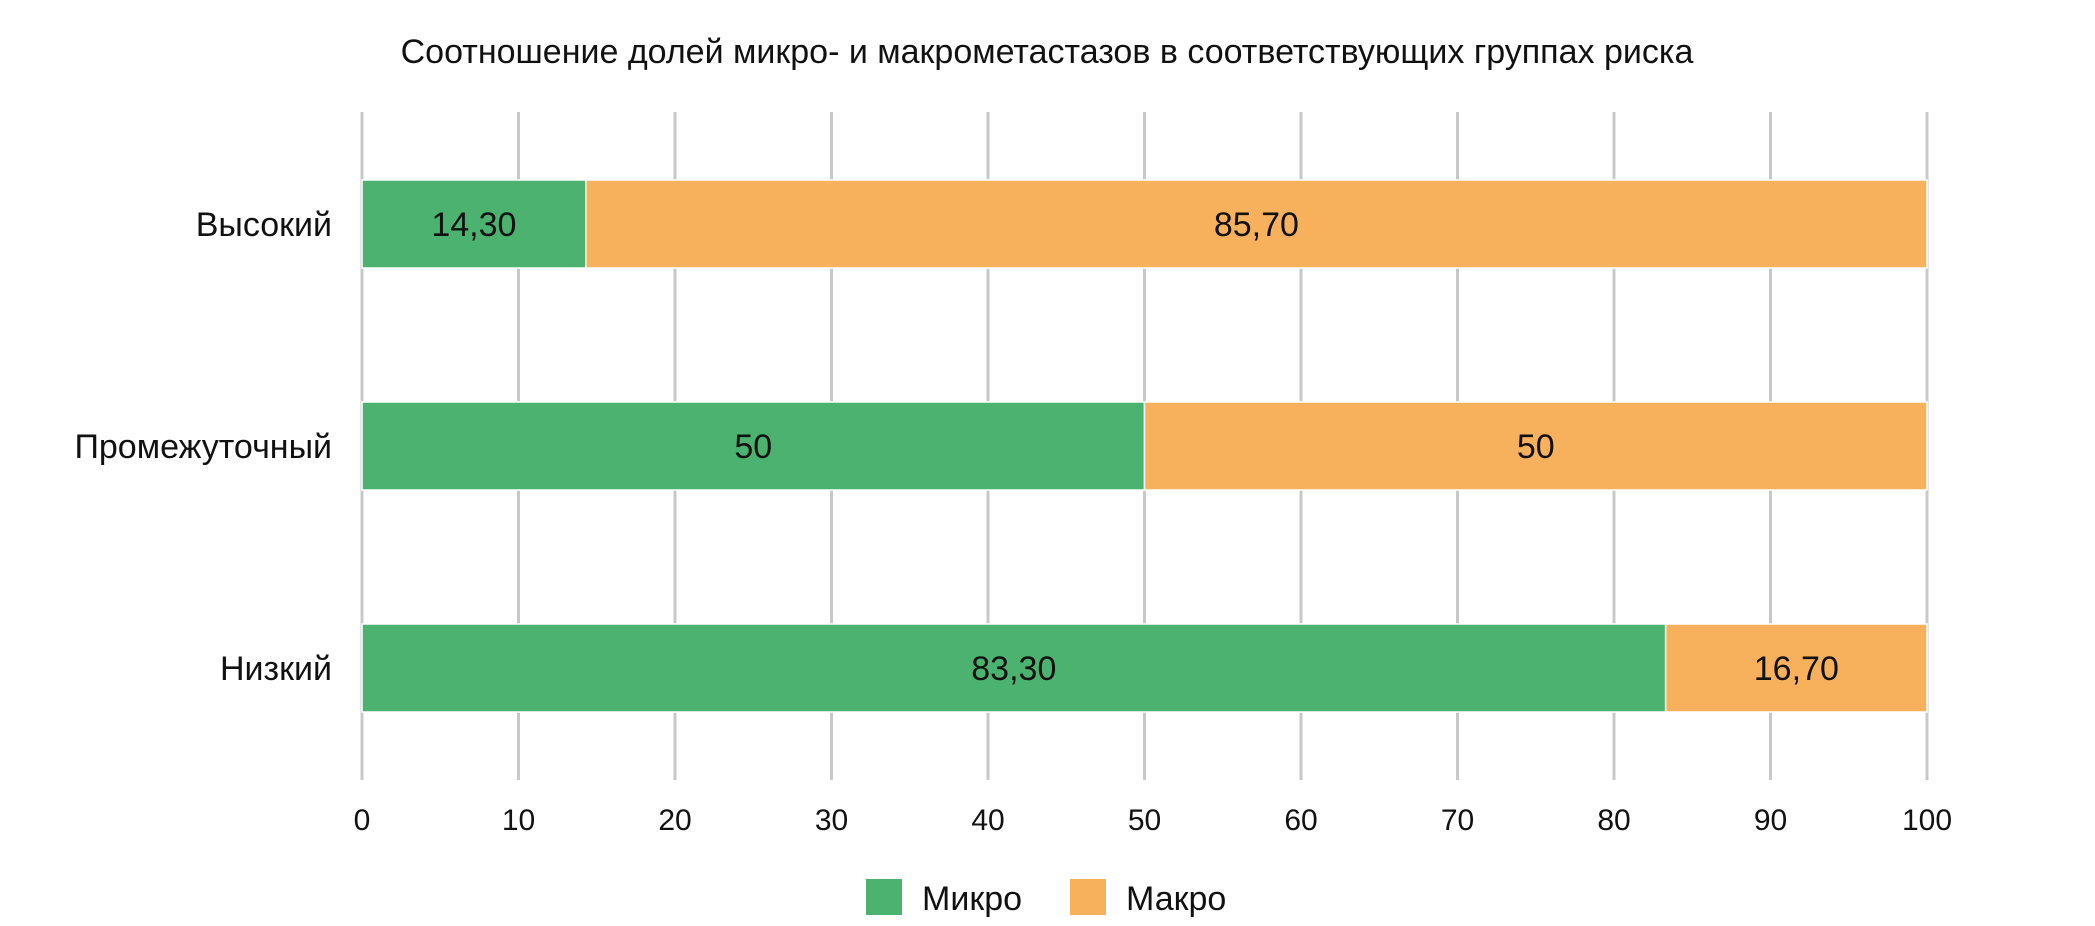  Describe the element at coordinates (1770, 820) in the screenshot. I see `x-tick-label: 90` at that location.